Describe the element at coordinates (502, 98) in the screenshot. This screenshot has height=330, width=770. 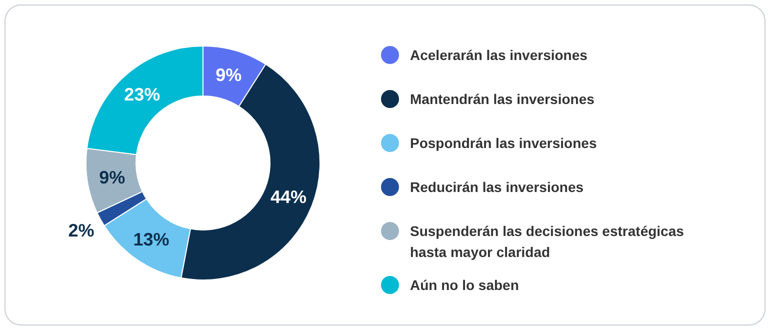
I see `legend-label: Mantendrán las inversiones` at that location.